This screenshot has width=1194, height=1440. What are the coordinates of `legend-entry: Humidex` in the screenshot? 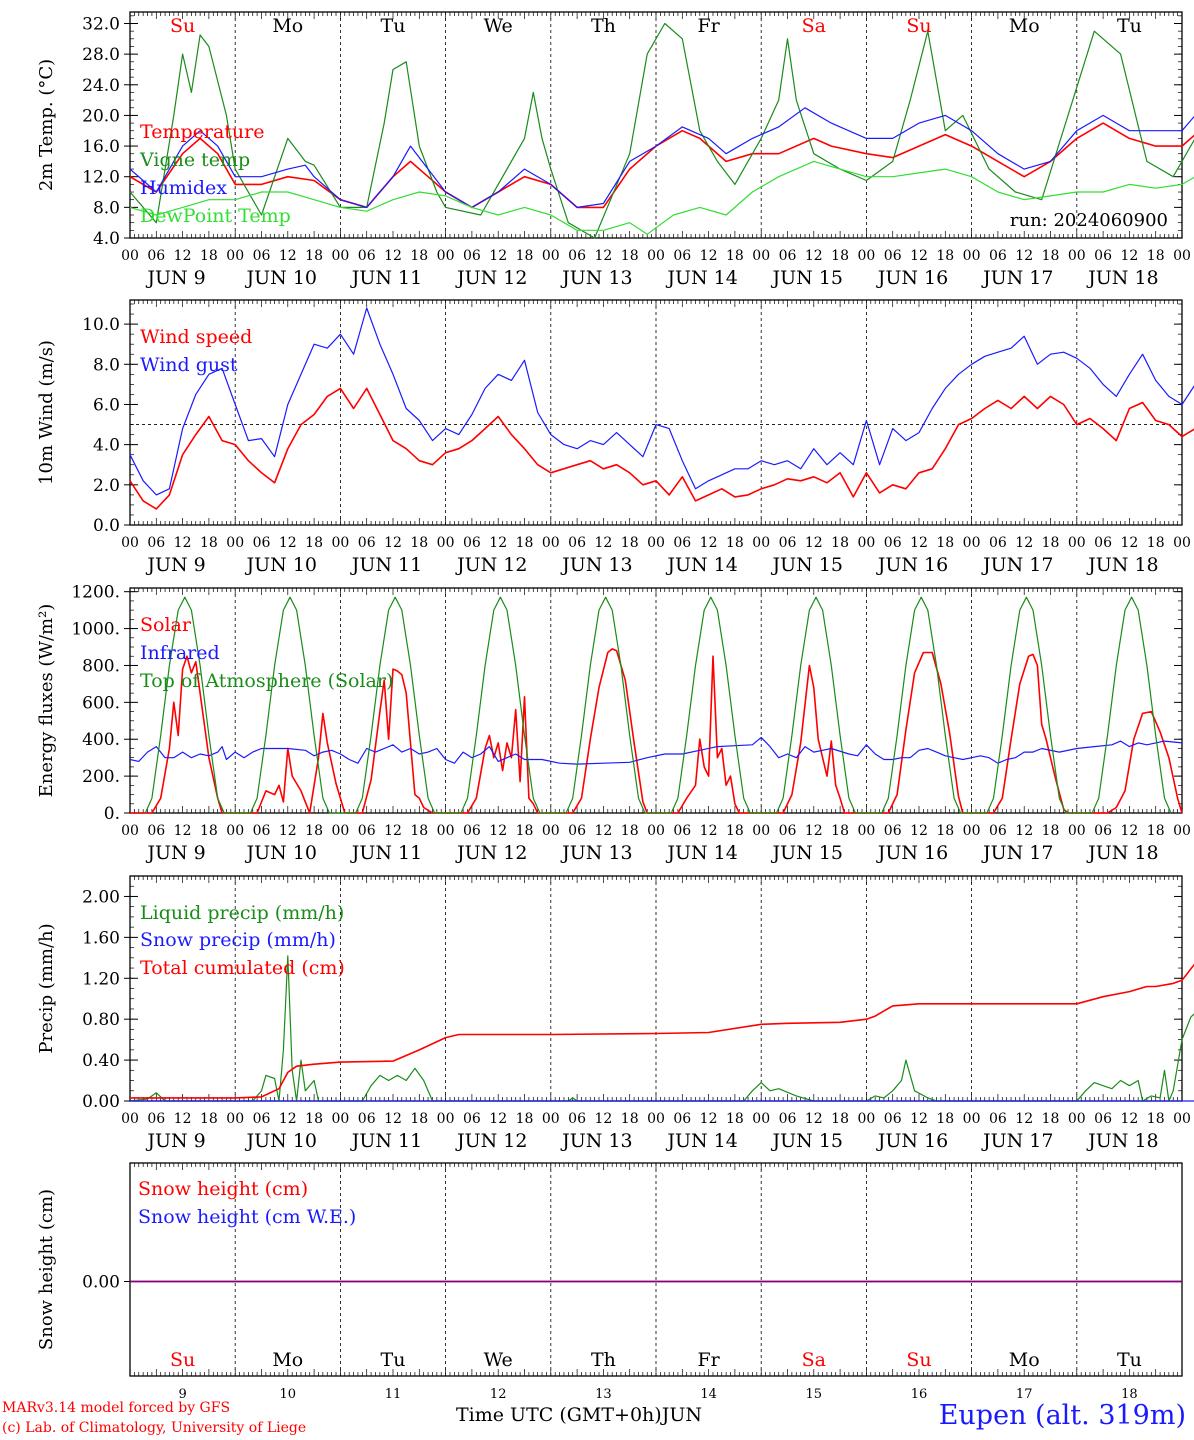 It's located at (183, 188).